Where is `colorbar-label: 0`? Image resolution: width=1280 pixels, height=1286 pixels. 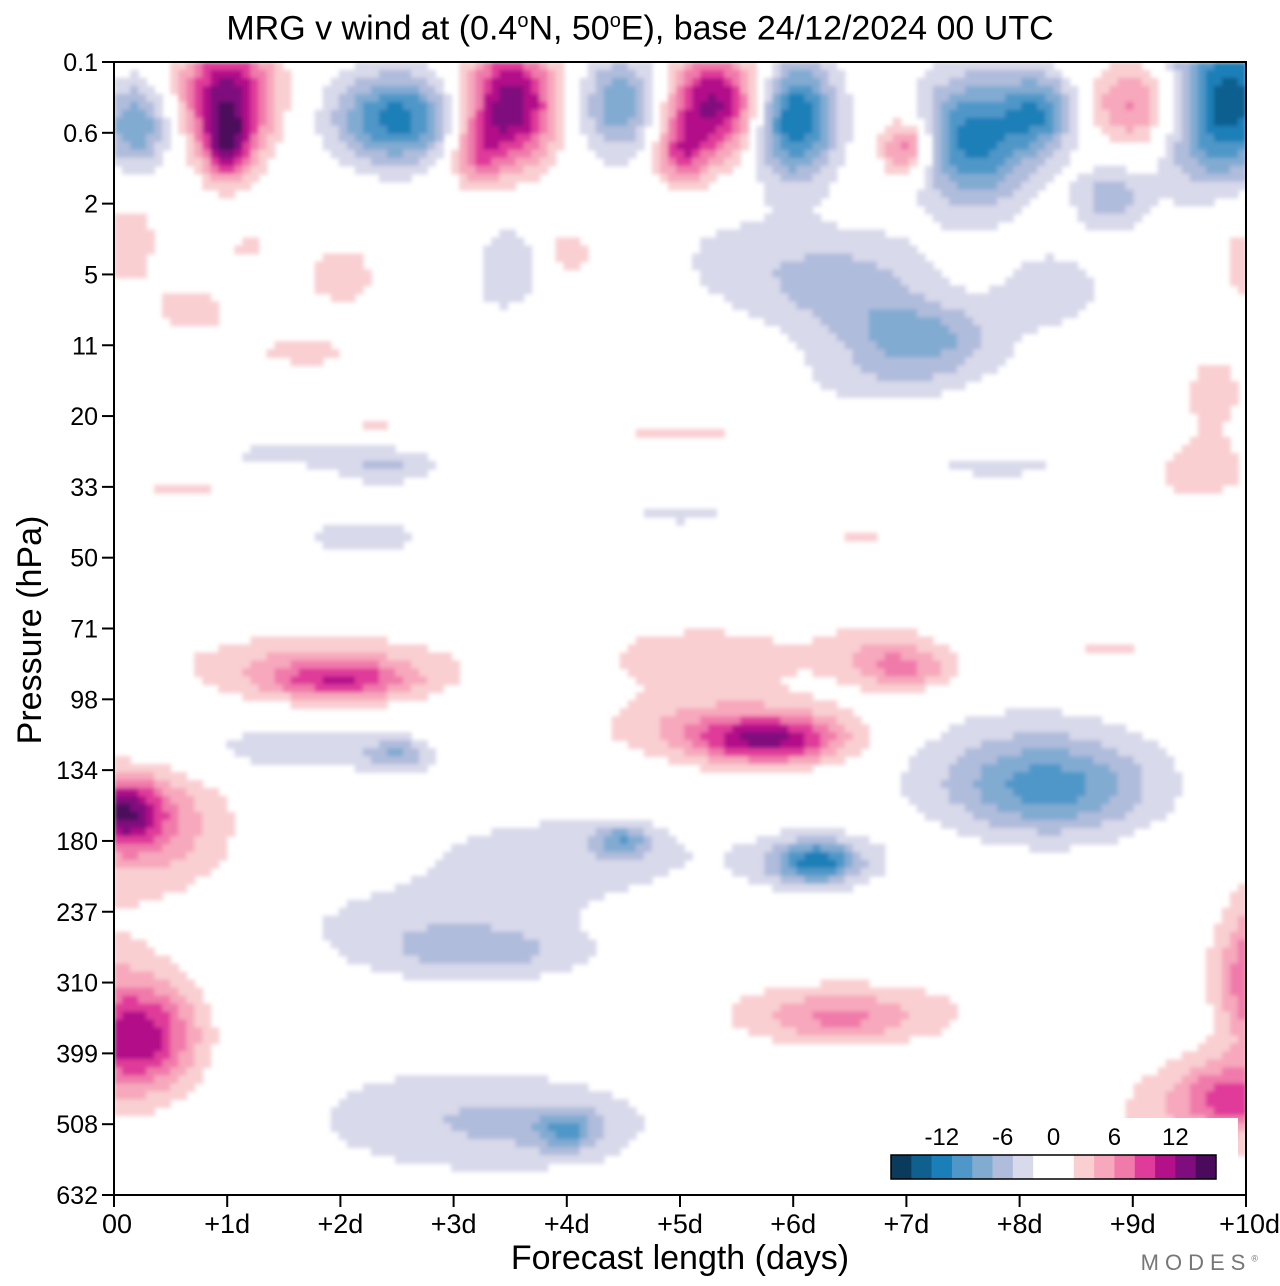
colorbar-label: 0 is located at coordinates (1053, 1137).